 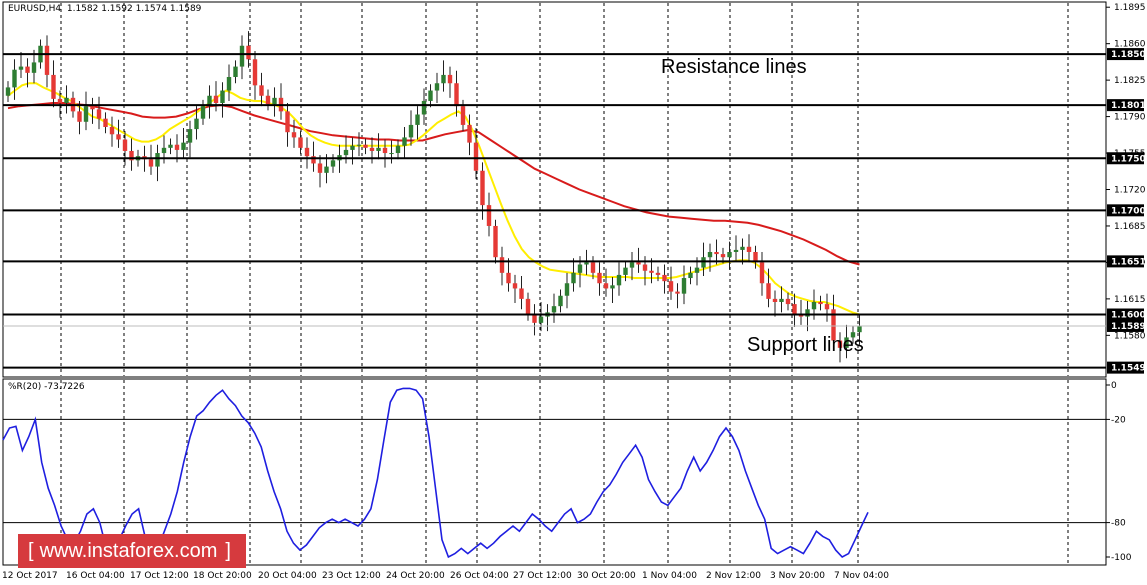 What do you see at coordinates (861, 576) in the screenshot?
I see `time-tick-label: 7 Nov 04:00` at bounding box center [861, 576].